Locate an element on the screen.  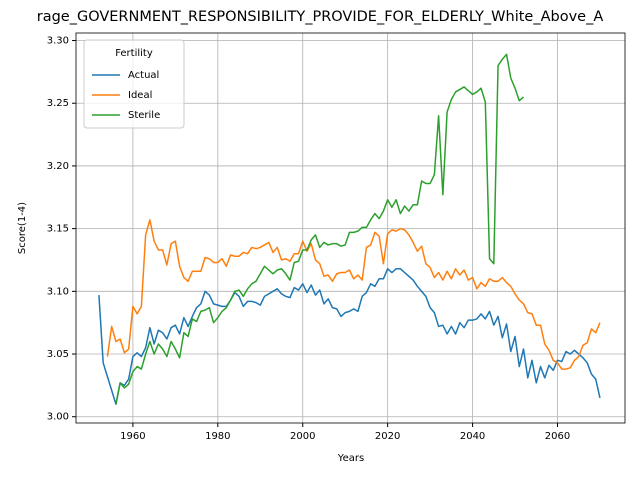
x-axis-label: Years is located at coordinates (350, 458).